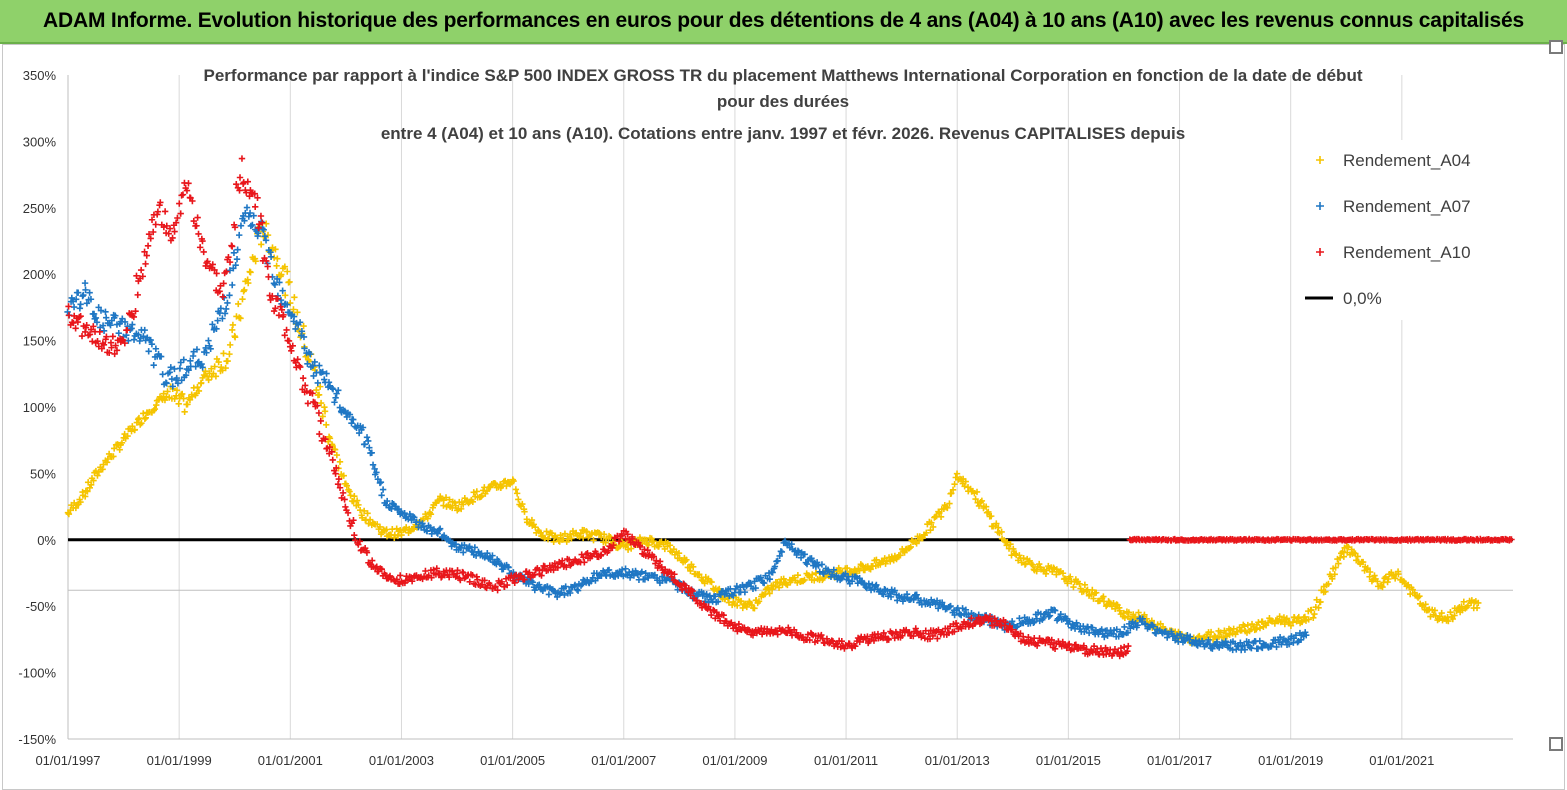  What do you see at coordinates (41, 606) in the screenshot?
I see `y-tick-label: -50%` at bounding box center [41, 606].